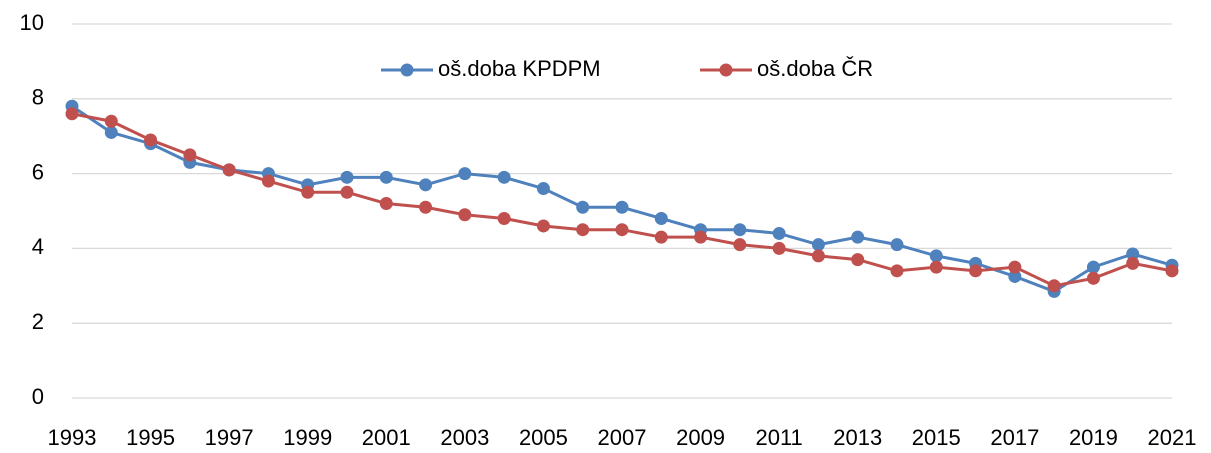  I want to click on y-tick-label: 0, so click(38, 396).